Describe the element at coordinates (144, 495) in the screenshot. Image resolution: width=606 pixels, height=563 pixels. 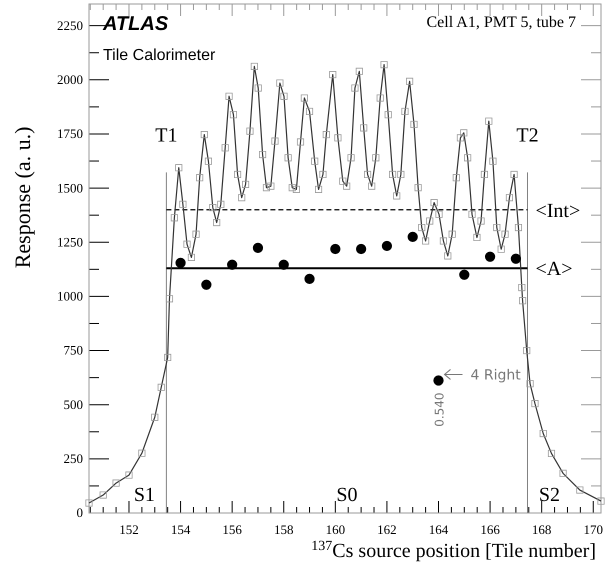
I see `annotation: S1` at that location.